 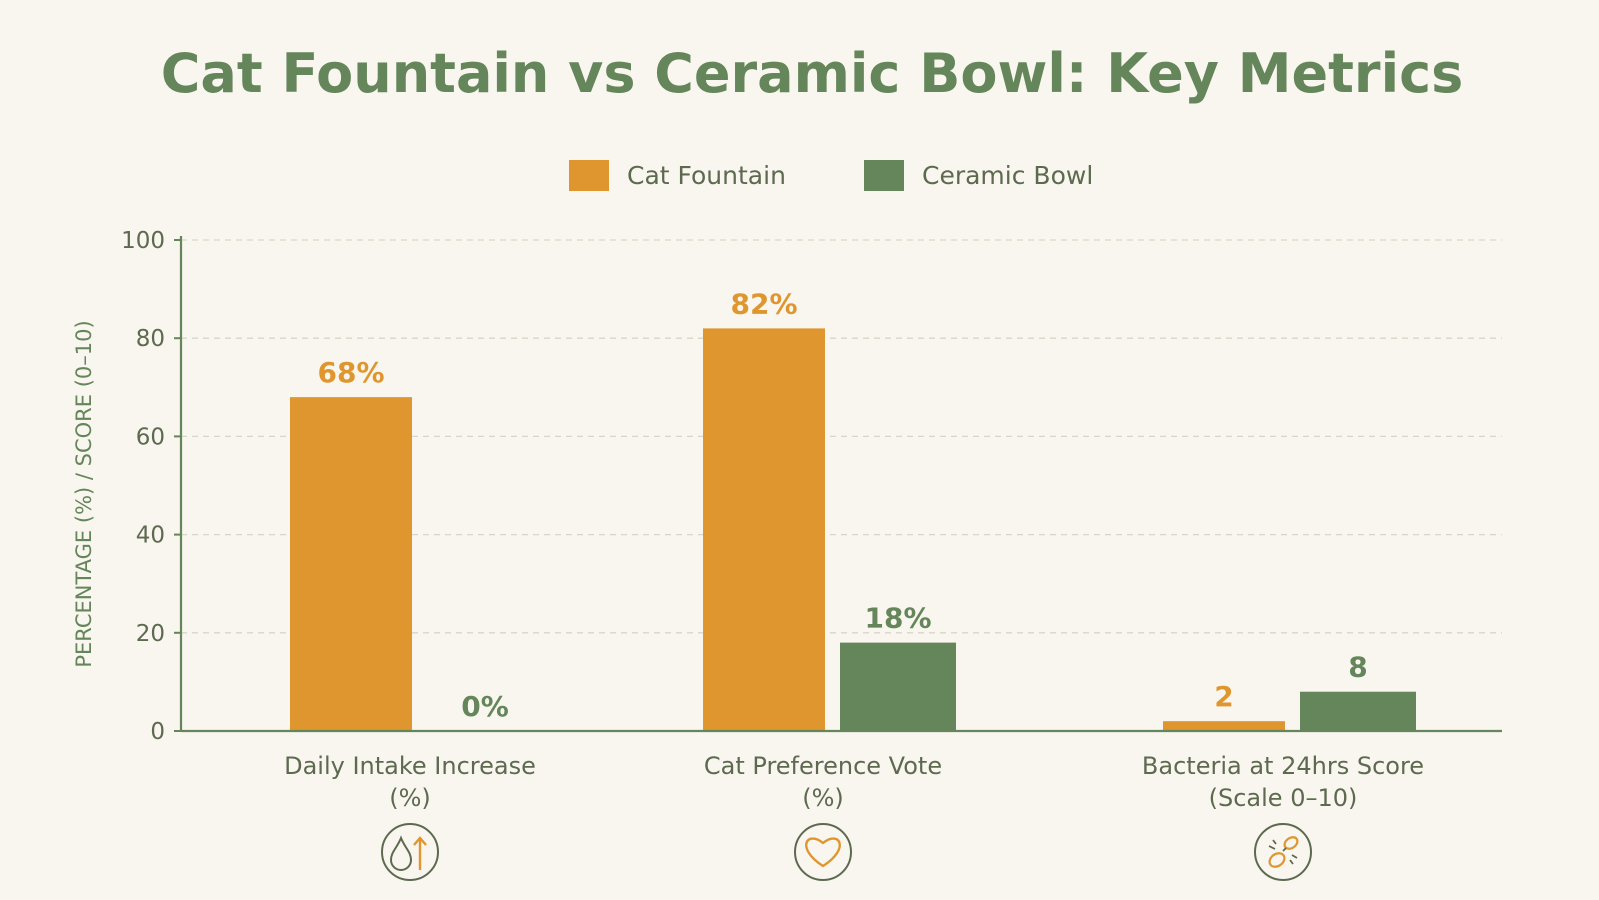 I want to click on legend-label-cat-fountain: Cat Fountain, so click(x=706, y=175).